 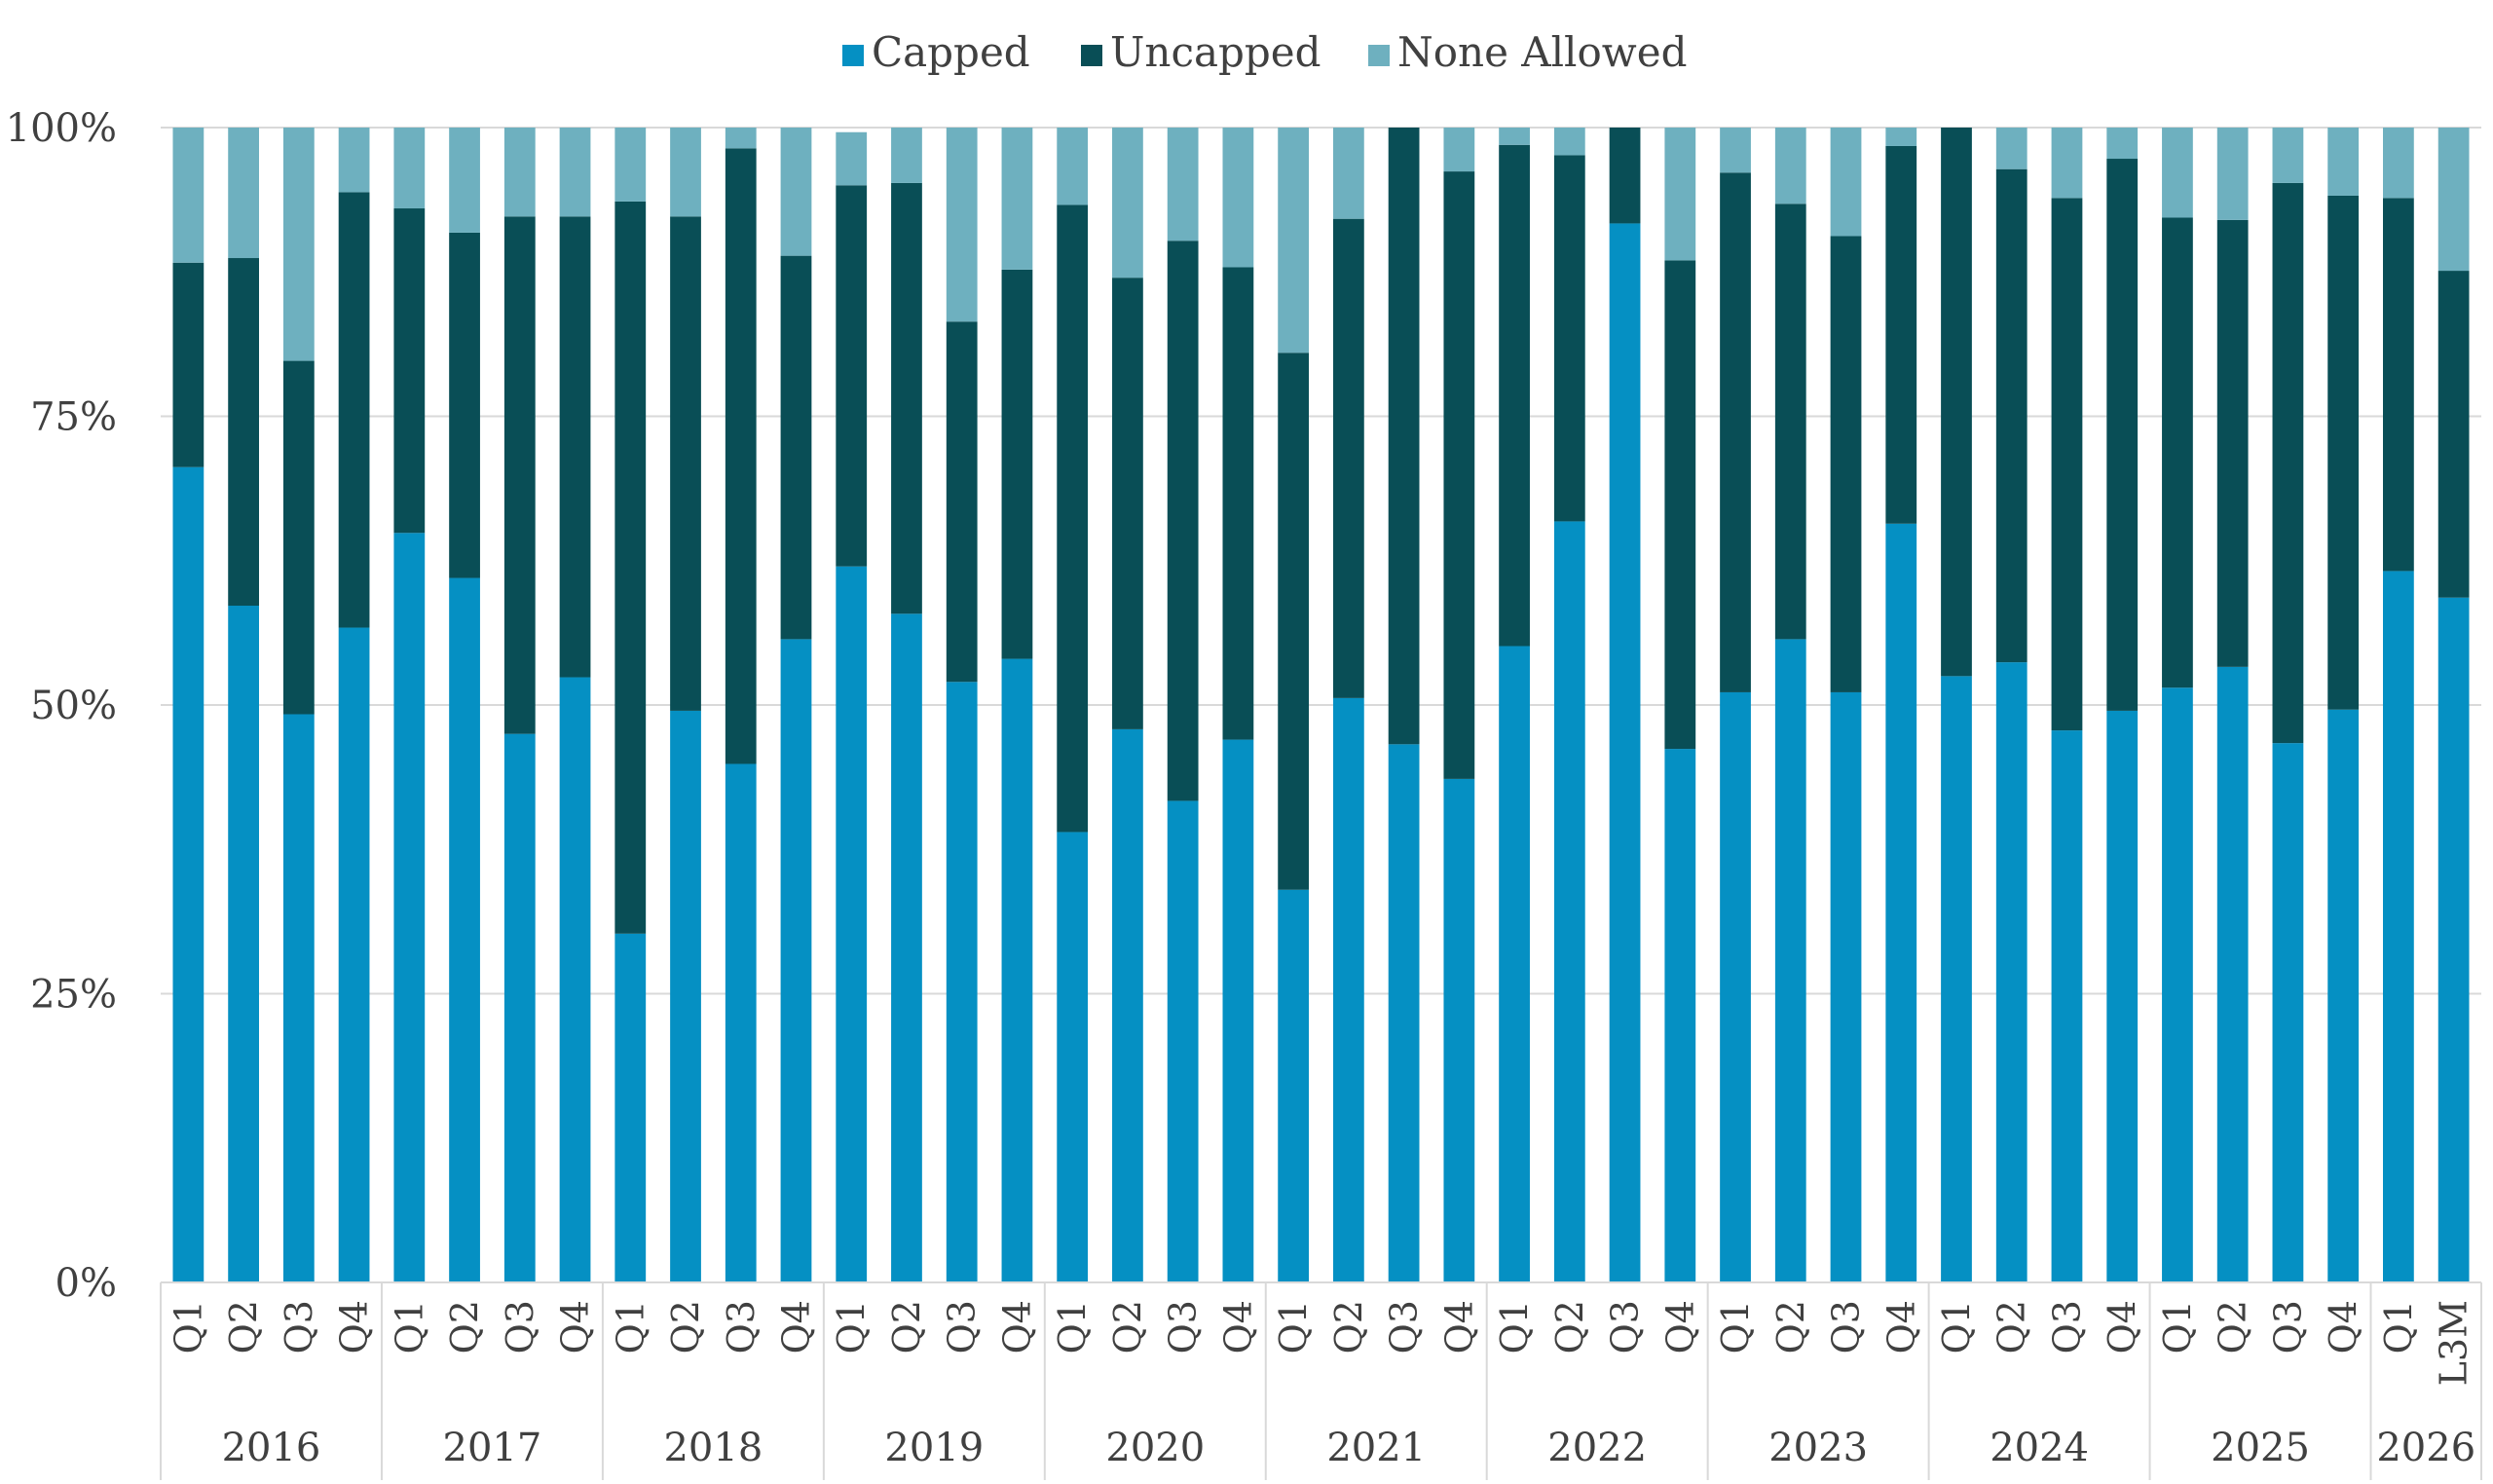 I want to click on legend-item-capped: Capped, so click(x=936, y=52).